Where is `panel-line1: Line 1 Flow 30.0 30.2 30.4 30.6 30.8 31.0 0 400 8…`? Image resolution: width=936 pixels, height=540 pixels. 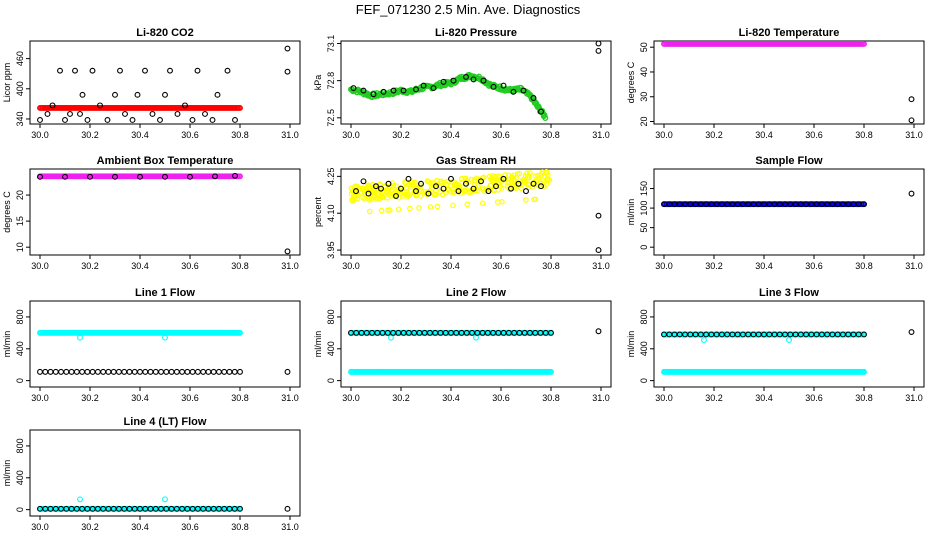 panel-line1: Line 1 Flow 30.0 30.2 30.4 30.6 30.8 31.0 0 400 8… is located at coordinates (151, 345).